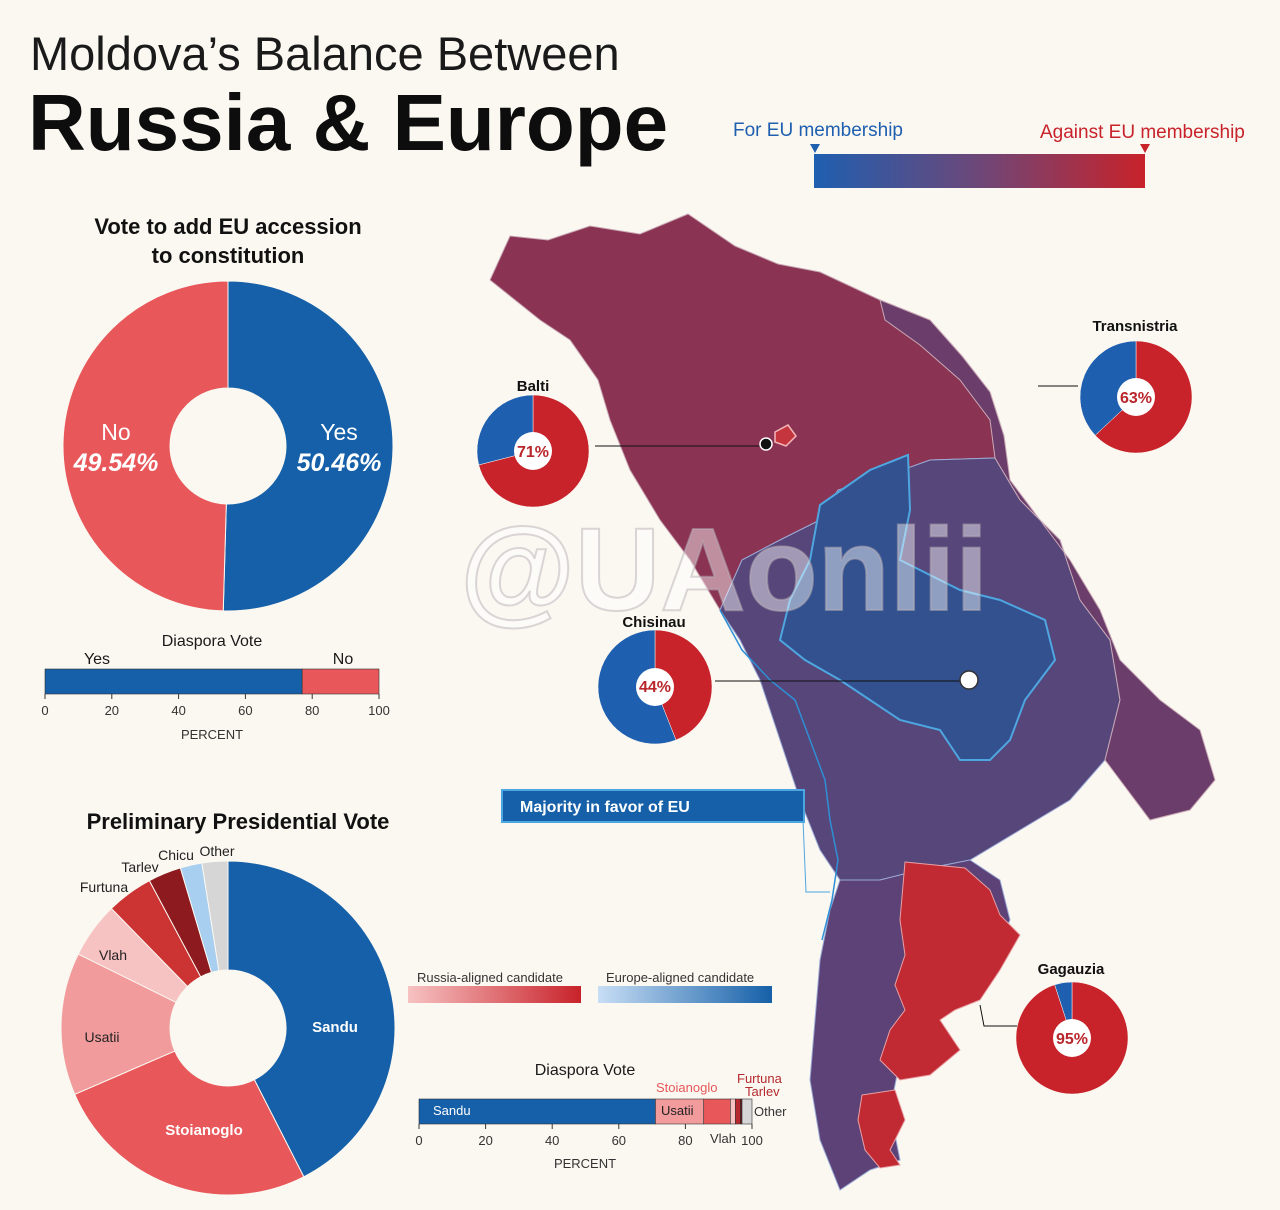 The width and height of the screenshot is (1280, 1210). I want to click on diaspora-ref-axis: 0 20 40 60 80 100, so click(215, 706).